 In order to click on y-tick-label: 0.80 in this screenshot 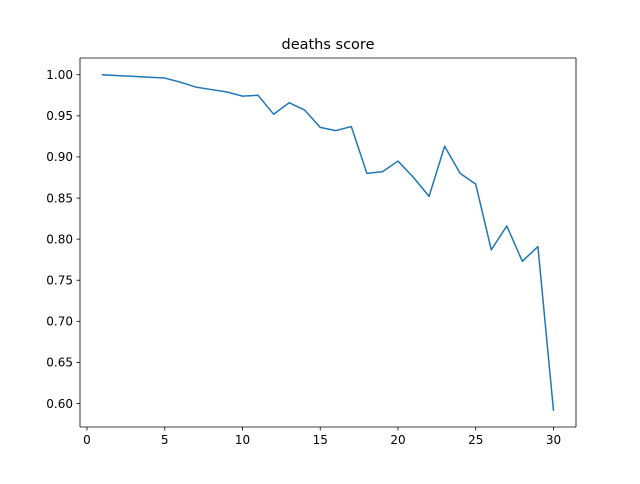, I will do `click(59, 239)`.